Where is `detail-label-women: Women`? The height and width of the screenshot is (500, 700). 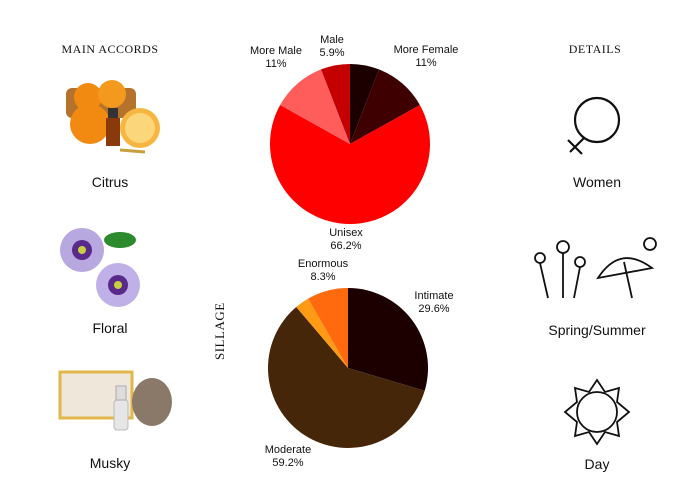
detail-label-women: Women is located at coordinates (597, 182).